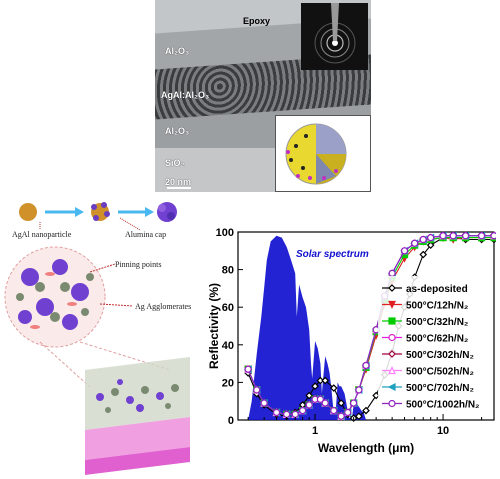  What do you see at coordinates (437, 339) in the screenshot?
I see `legend-label: 500°C/62h/N₂` at bounding box center [437, 339].